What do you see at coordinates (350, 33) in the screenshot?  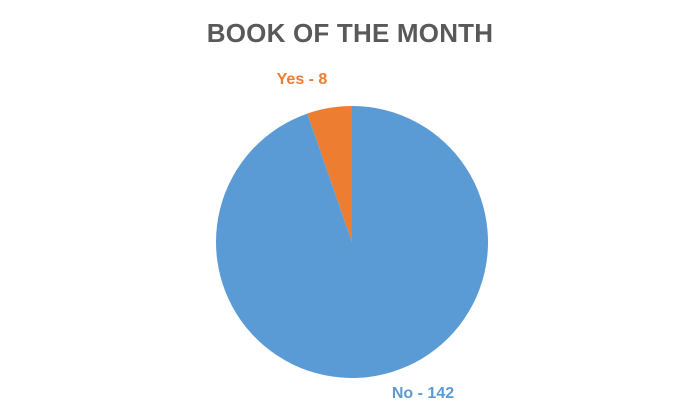 I see `chart-title: BOOK OF THE MONTH` at bounding box center [350, 33].